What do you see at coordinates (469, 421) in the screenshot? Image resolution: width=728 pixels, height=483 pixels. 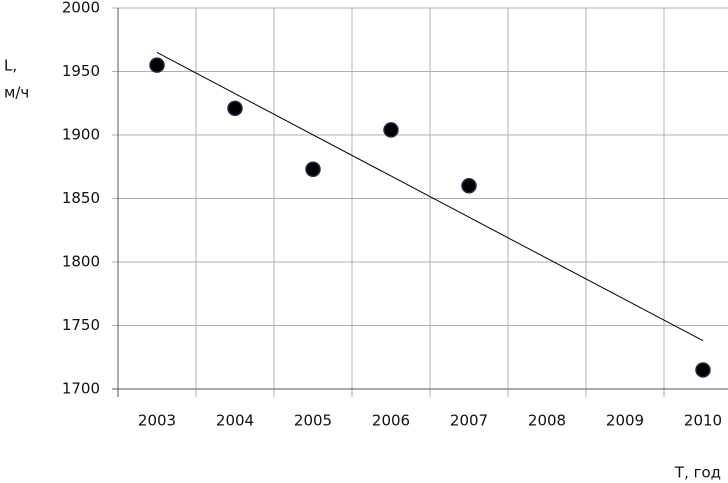 I see `x-tick-label: 2007` at bounding box center [469, 421].